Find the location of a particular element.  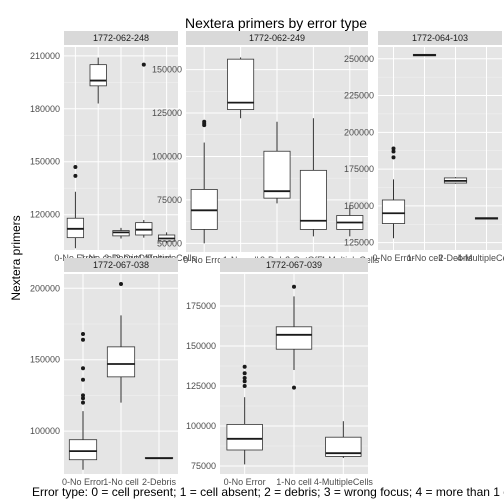

y-tick-label: 50000 is located at coordinates (169, 243).